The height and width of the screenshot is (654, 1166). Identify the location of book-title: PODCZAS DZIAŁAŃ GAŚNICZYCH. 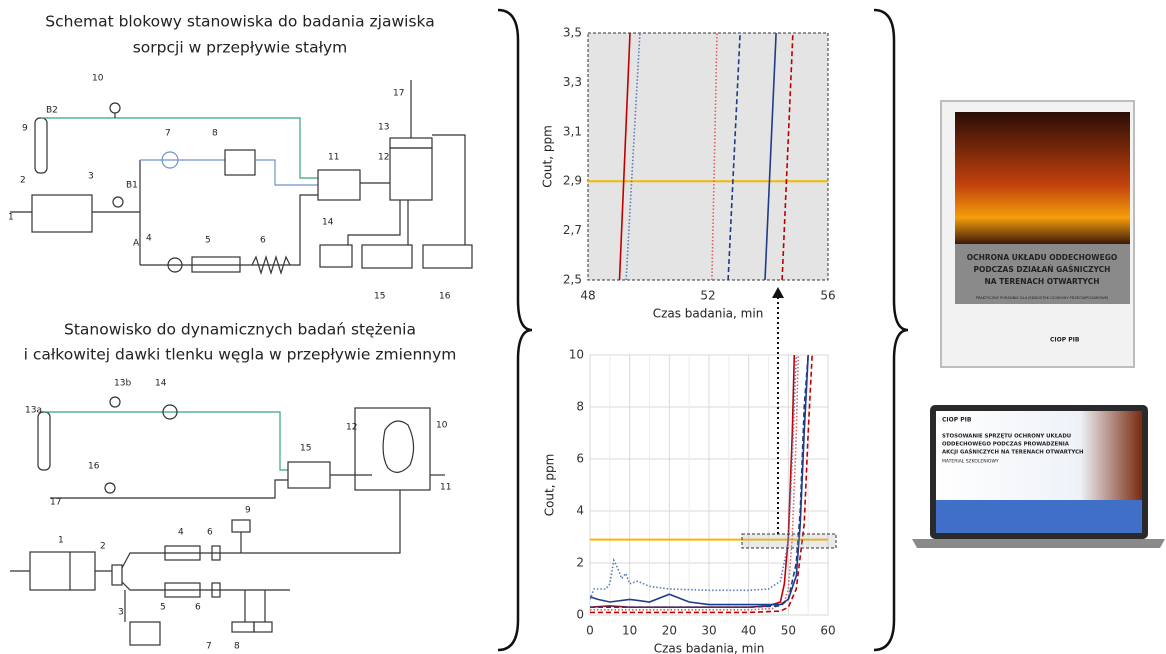
(1042, 269).